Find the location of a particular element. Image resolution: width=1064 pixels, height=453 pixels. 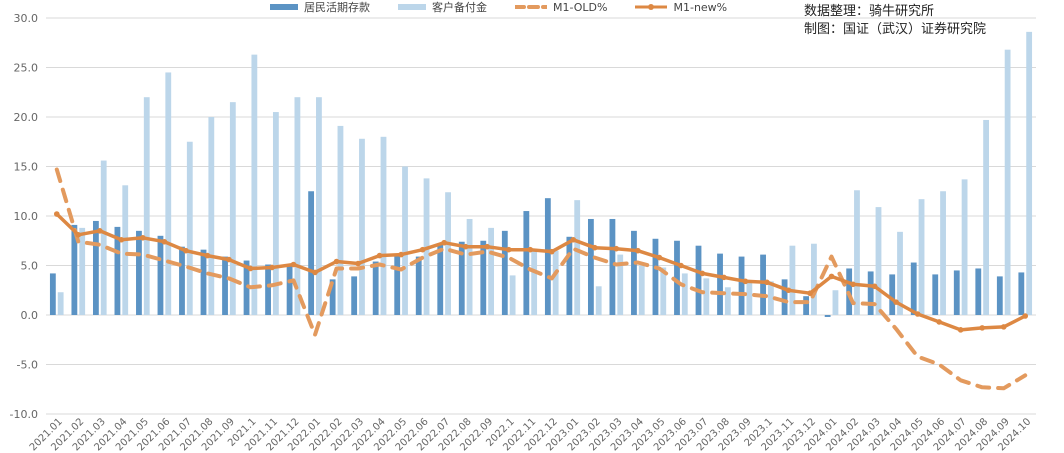

legend-item-m1-old: M1-OLD% is located at coordinates (561, 7).